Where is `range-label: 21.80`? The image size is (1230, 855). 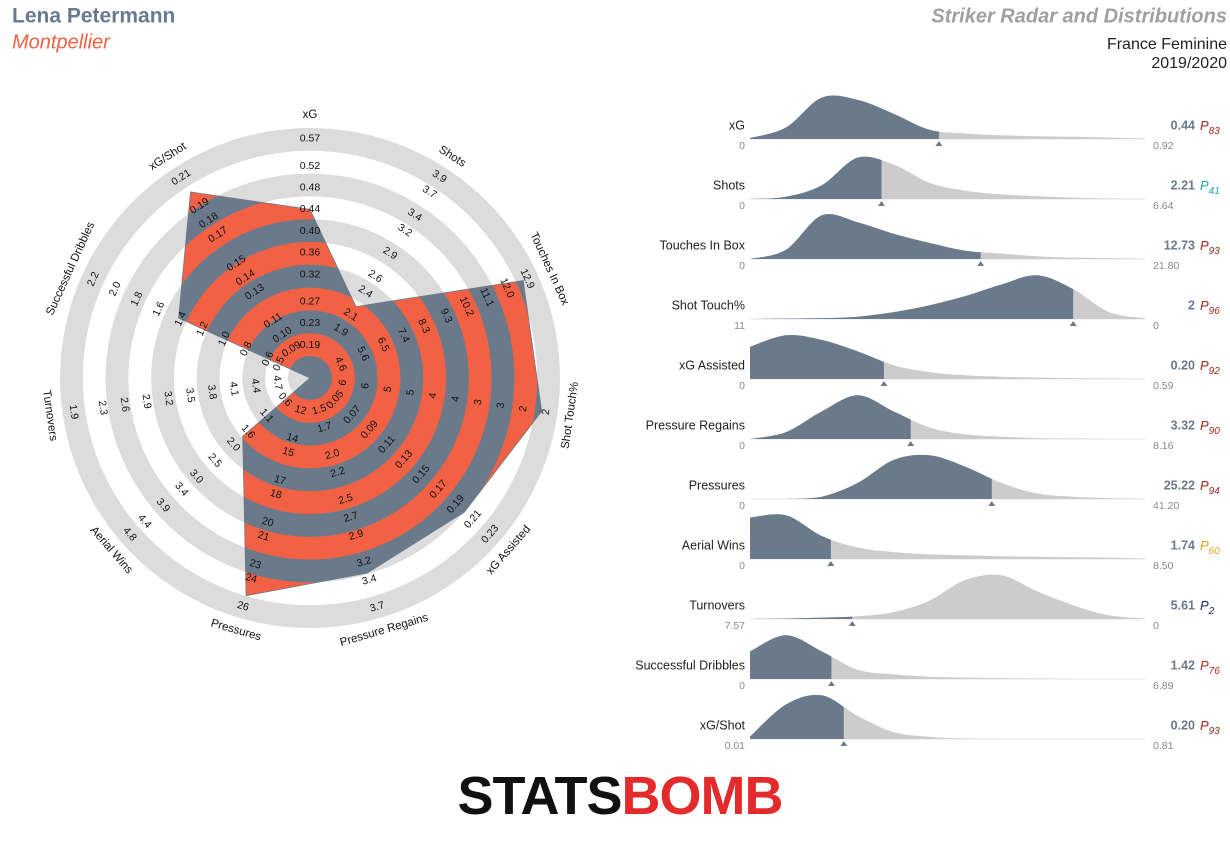
range-label: 21.80 is located at coordinates (1166, 266).